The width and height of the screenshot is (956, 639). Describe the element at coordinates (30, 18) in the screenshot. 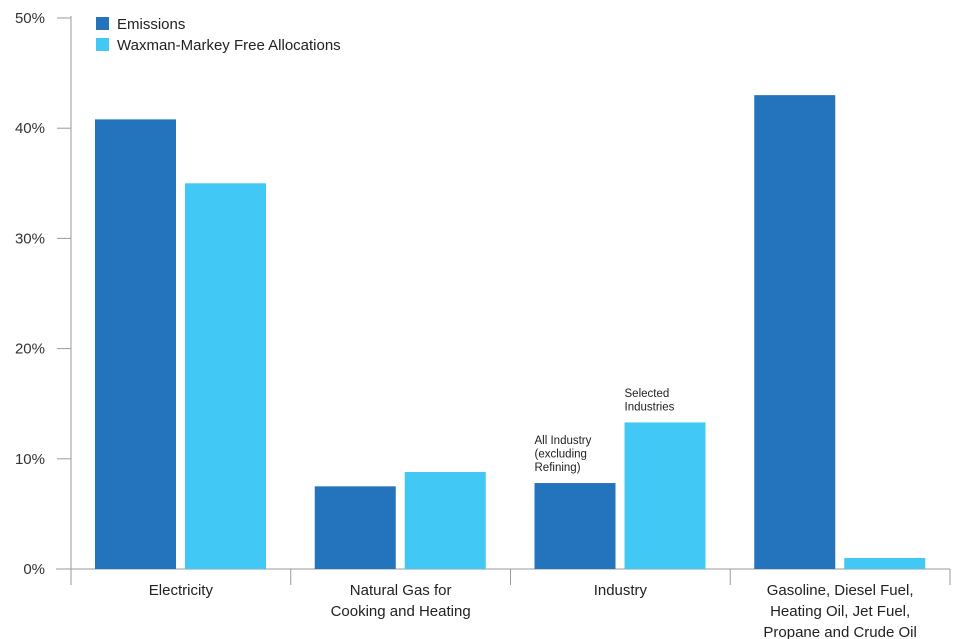

I see `y-tick-label: 50%` at that location.